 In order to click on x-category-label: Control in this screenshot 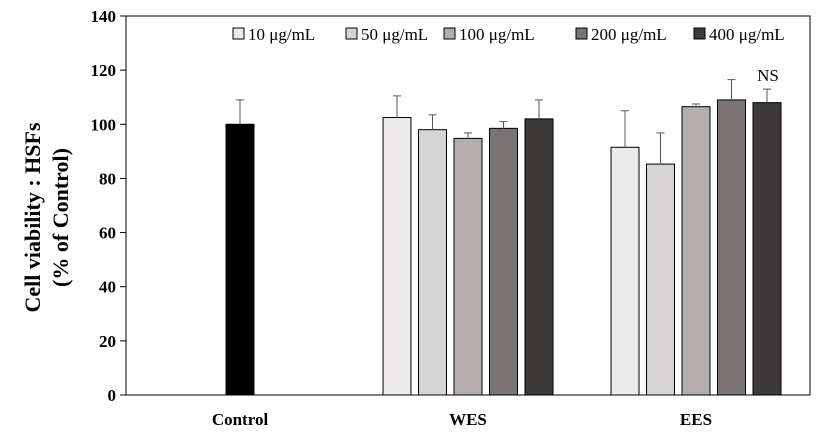, I will do `click(240, 419)`.